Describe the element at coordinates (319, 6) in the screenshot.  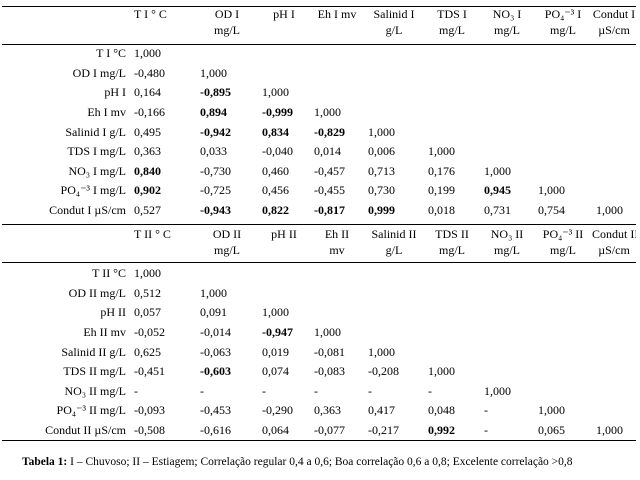
I see `table1-top-rule` at that location.